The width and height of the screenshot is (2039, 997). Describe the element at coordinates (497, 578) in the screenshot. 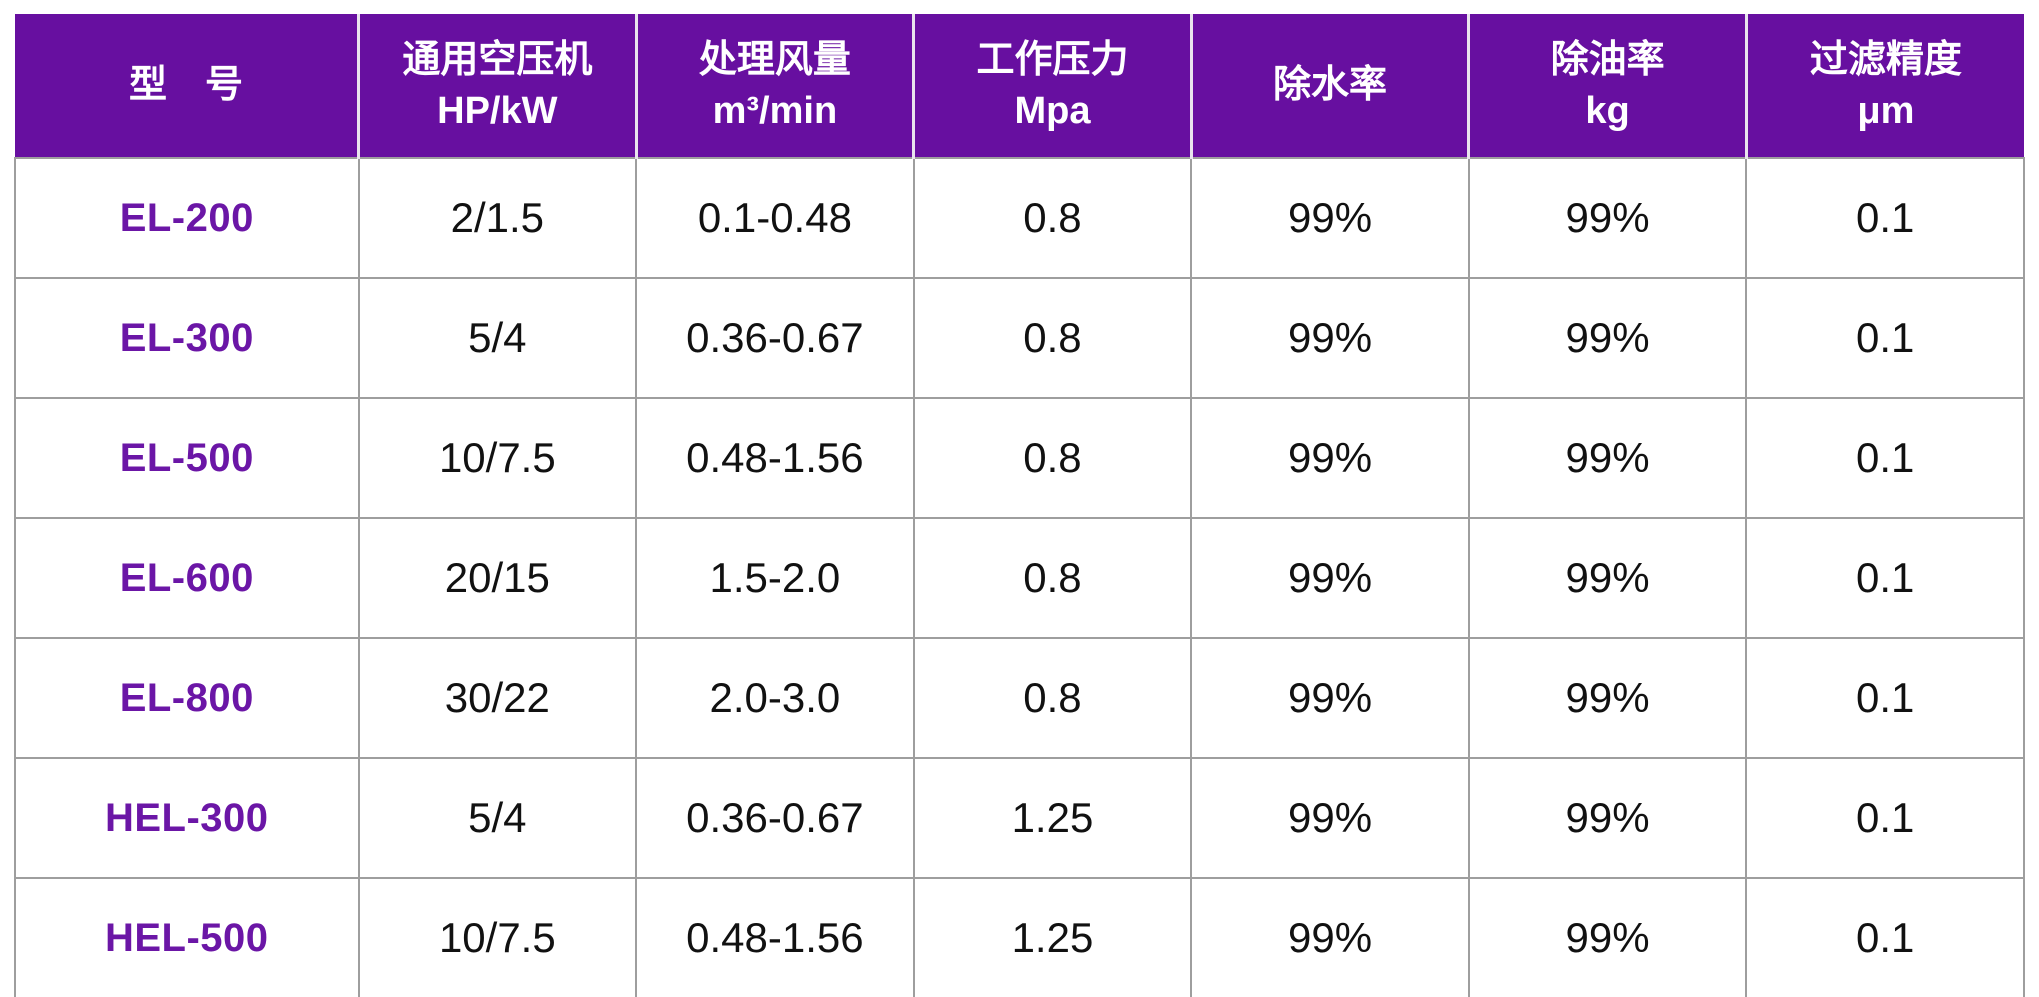

I see `cell-hp_kw: 20/15` at that location.